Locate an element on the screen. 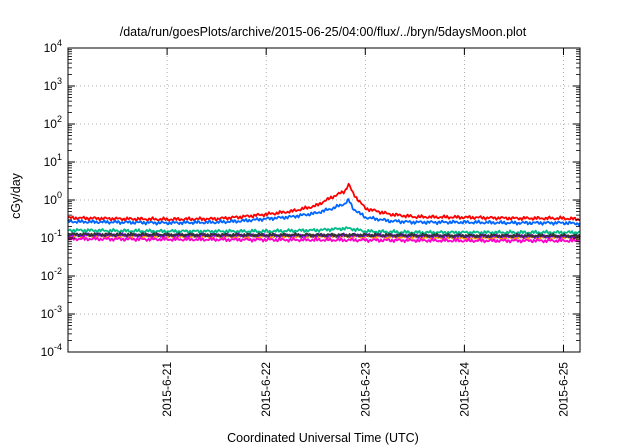  y-tick-exponent: -3 is located at coordinates (58, 309).